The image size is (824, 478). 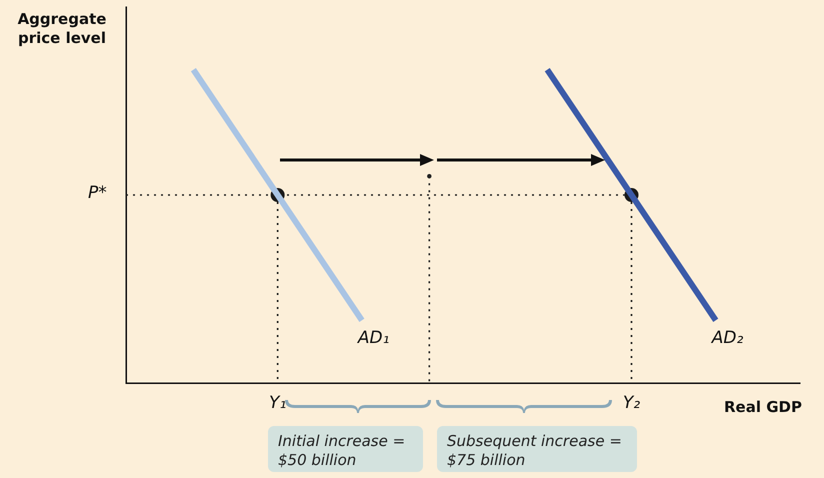 I want to click on text: P*, so click(x=97, y=193).